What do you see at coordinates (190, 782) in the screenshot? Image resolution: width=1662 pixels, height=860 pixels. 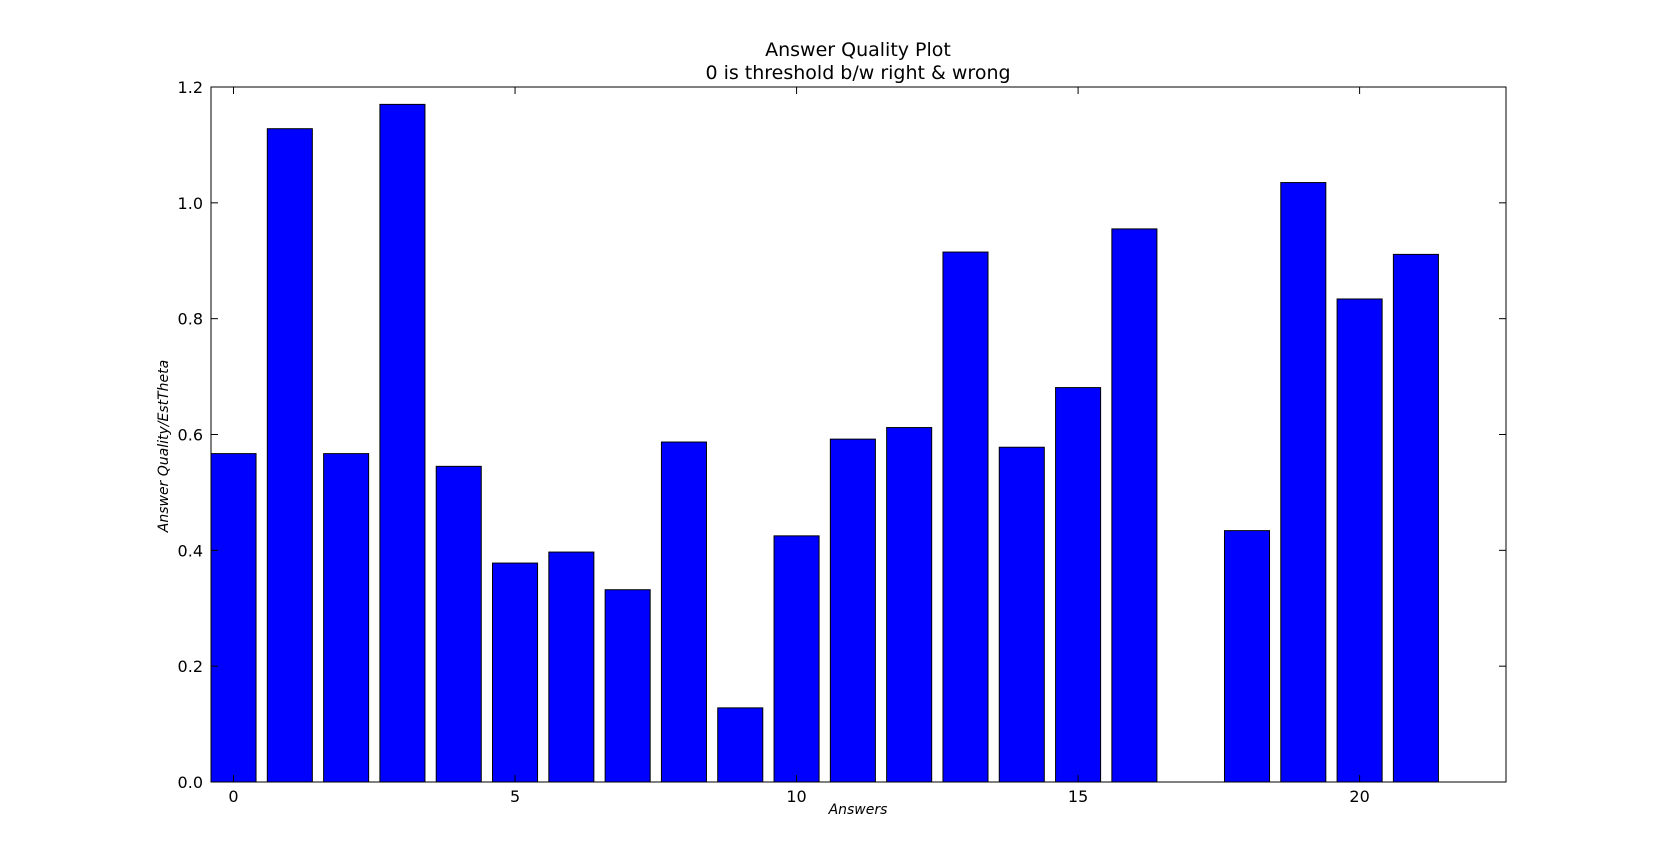 I see `y-tick-label-0: 0.0` at bounding box center [190, 782].